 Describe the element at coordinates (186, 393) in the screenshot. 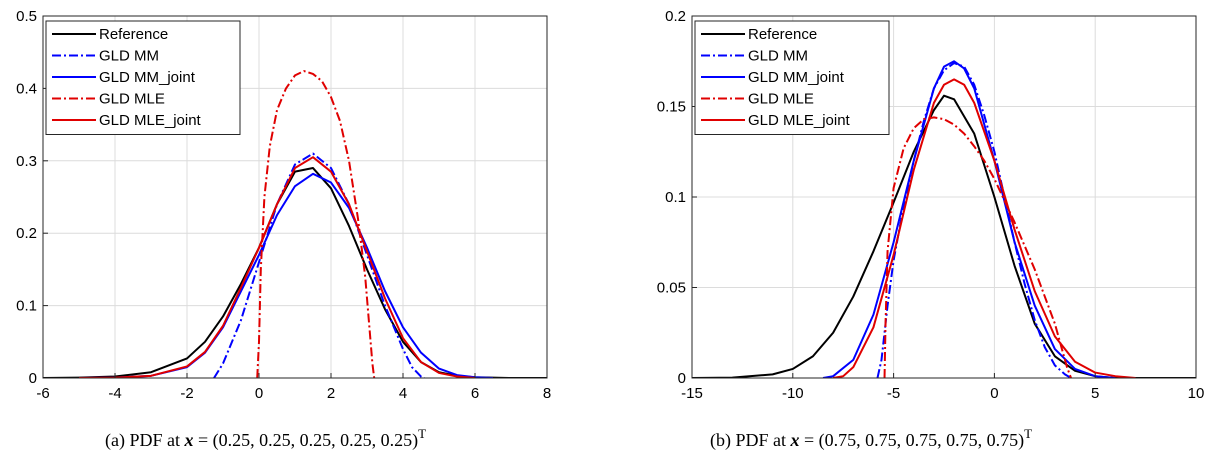

I see `x-tick-label: -2` at that location.